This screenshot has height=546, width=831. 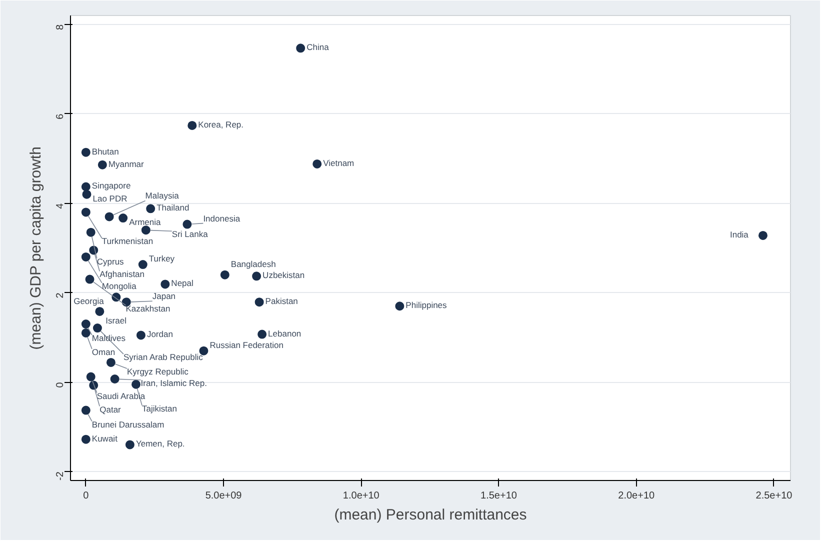 What do you see at coordinates (119, 285) in the screenshot?
I see `annotation: Mongolia` at bounding box center [119, 285].